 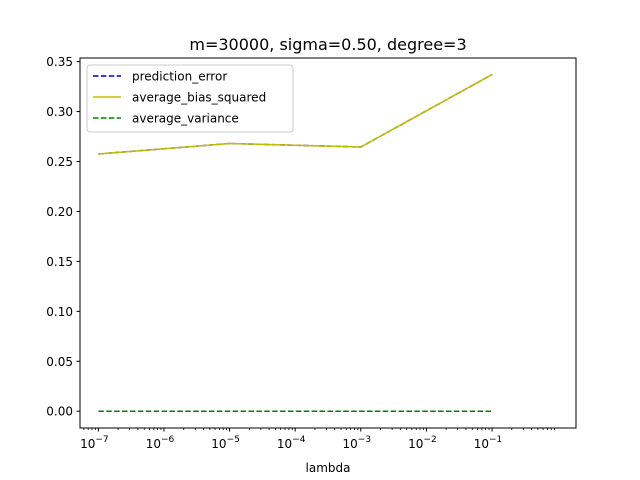 I want to click on y-tick-label: 0.25, so click(x=59, y=162).